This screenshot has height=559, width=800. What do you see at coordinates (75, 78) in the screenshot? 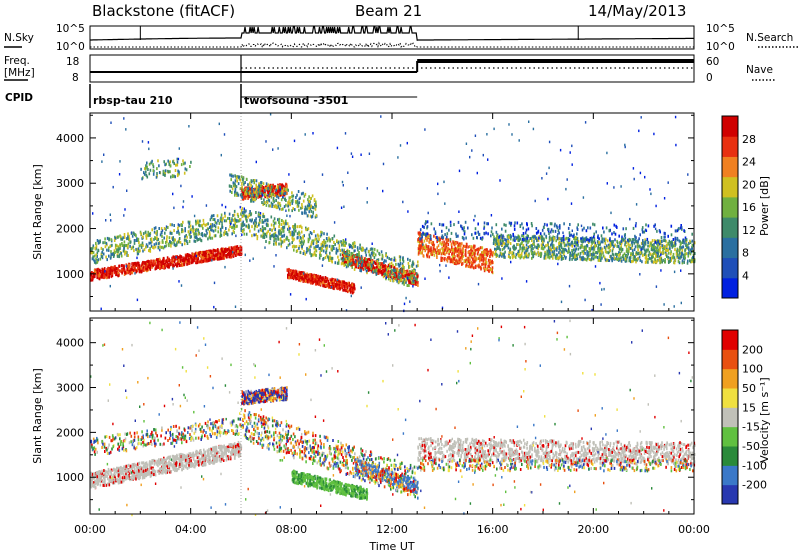
I see `freq-lt-bottom: 8` at bounding box center [75, 78].